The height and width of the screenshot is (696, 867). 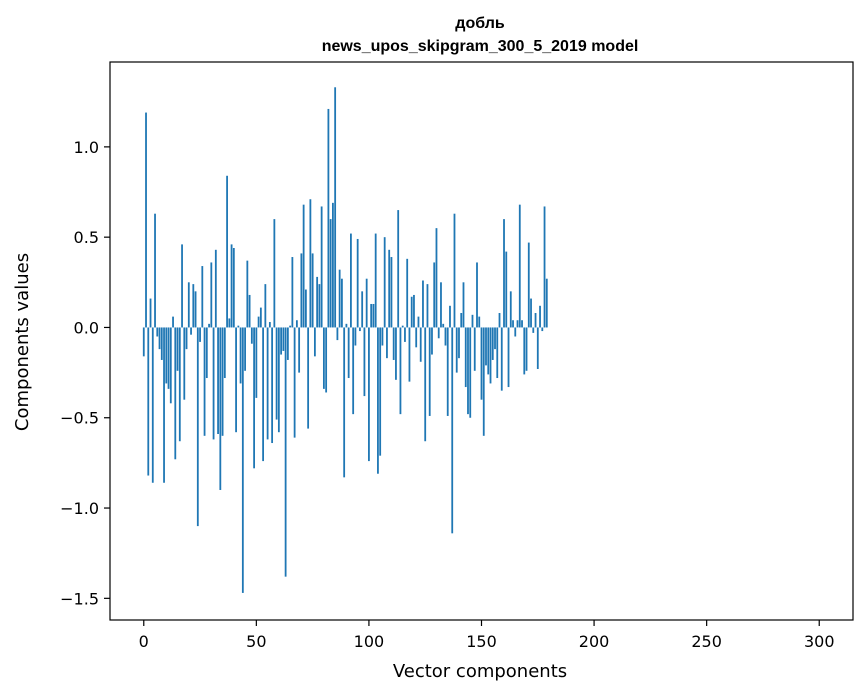 What do you see at coordinates (79, 598) in the screenshot?
I see `y-tick-label: −1.5` at bounding box center [79, 598].